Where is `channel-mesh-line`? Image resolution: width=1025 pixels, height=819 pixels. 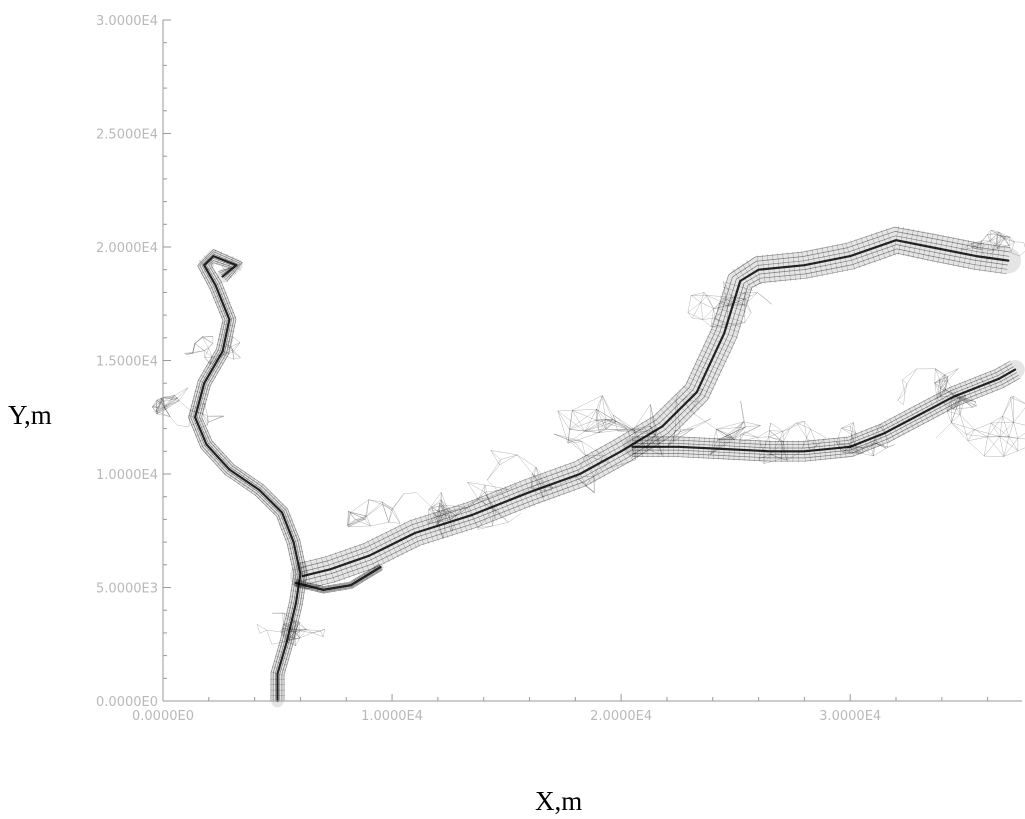 channel-mesh-line is located at coordinates (338, 581).